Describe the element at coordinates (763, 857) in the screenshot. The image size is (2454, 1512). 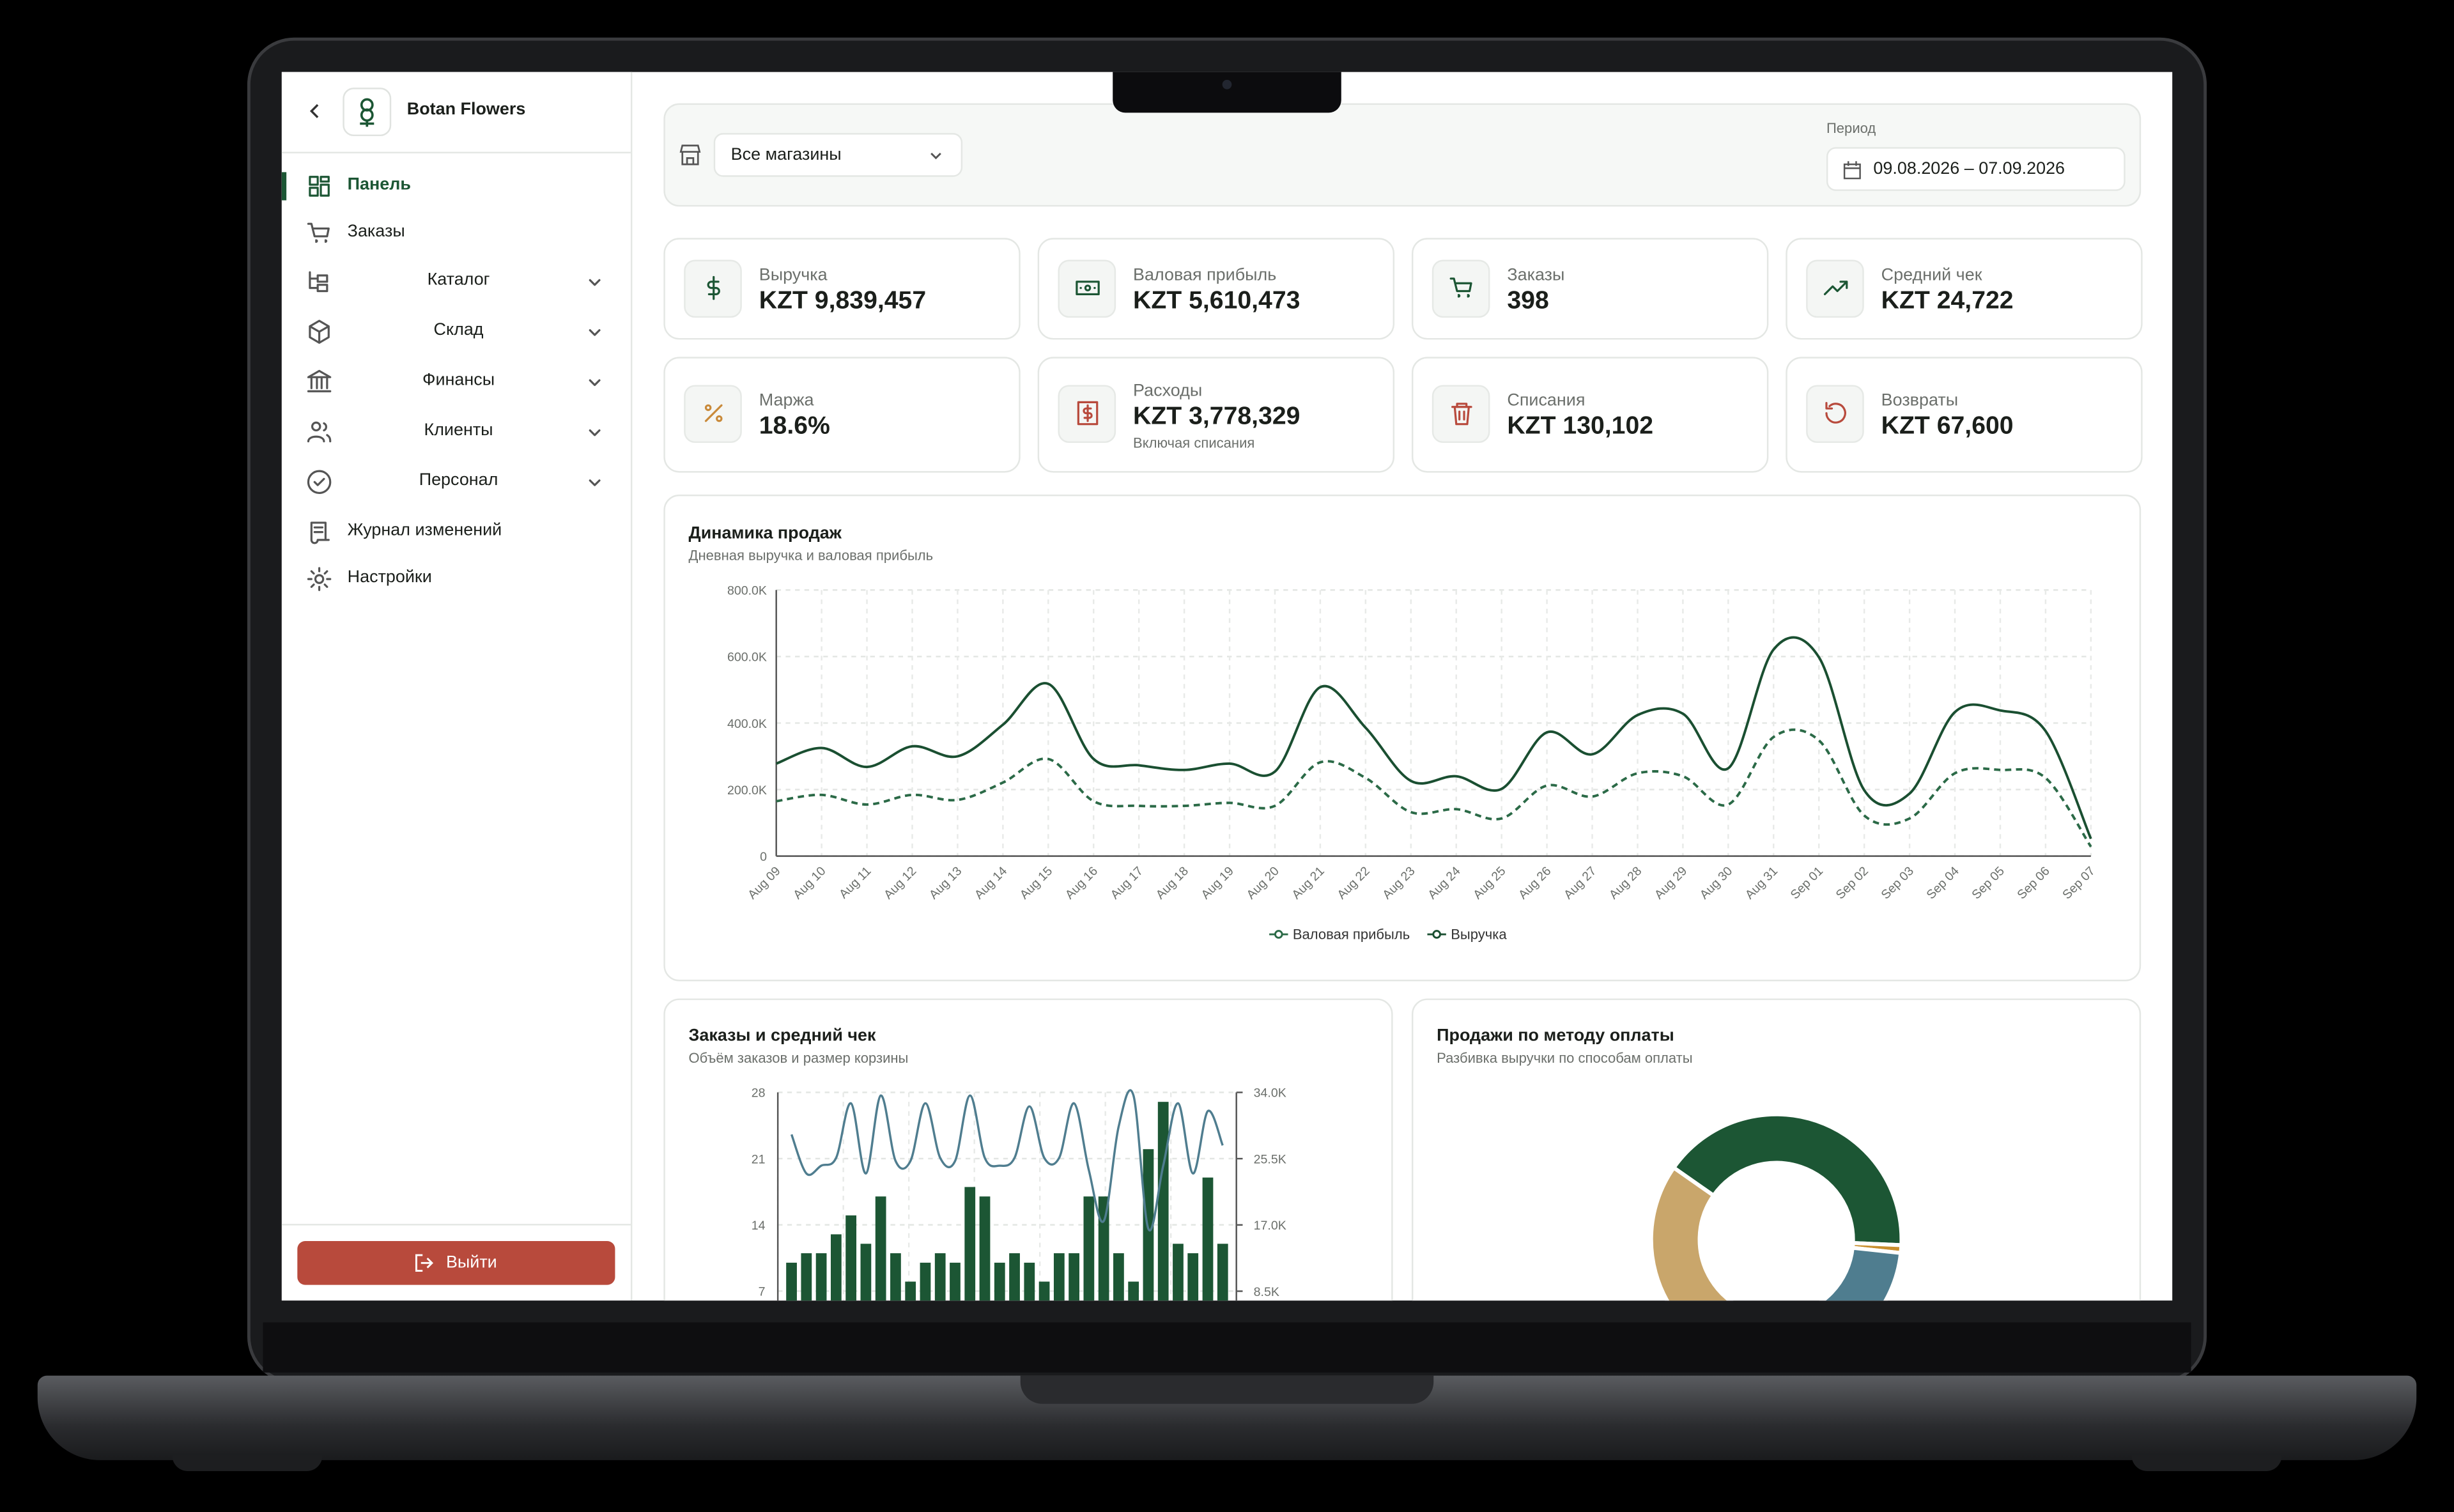
I see `y-tick-label: 0` at that location.